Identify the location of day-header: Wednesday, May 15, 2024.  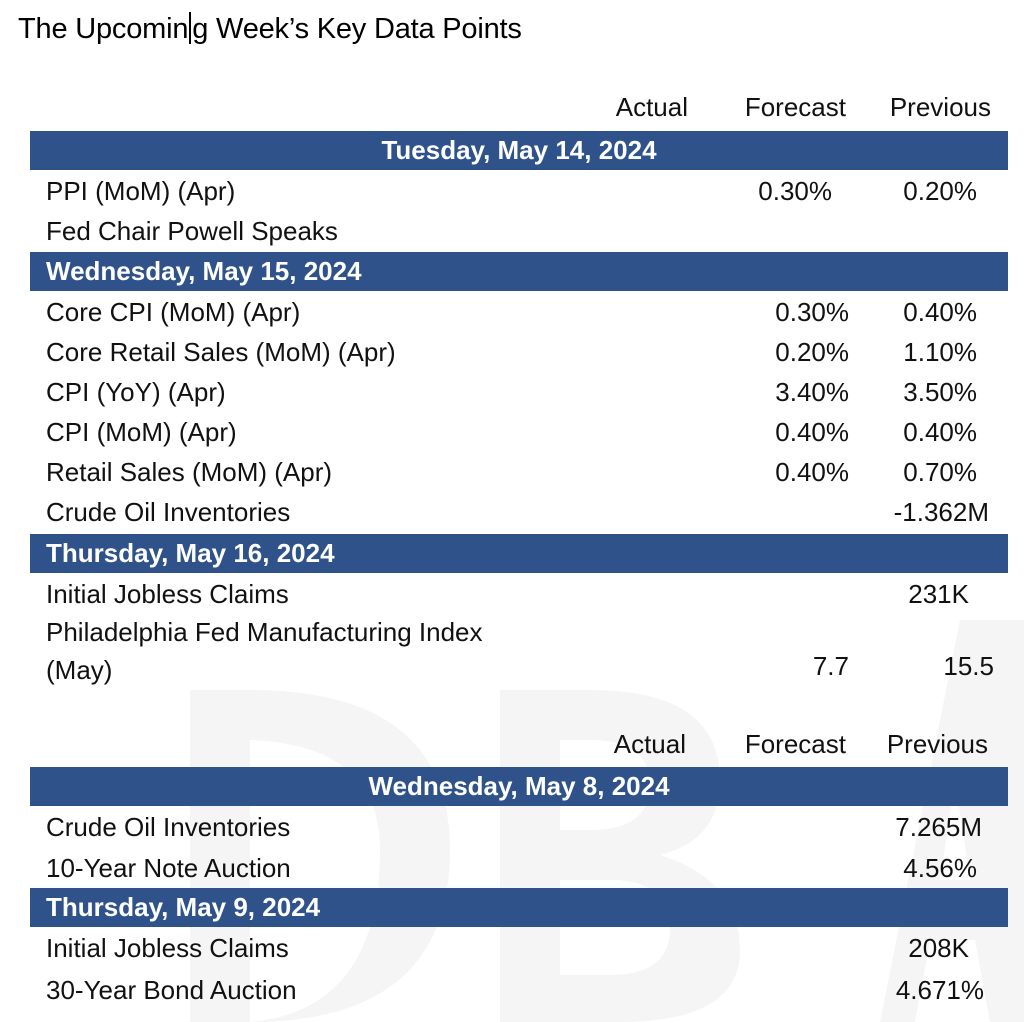
(519, 271).